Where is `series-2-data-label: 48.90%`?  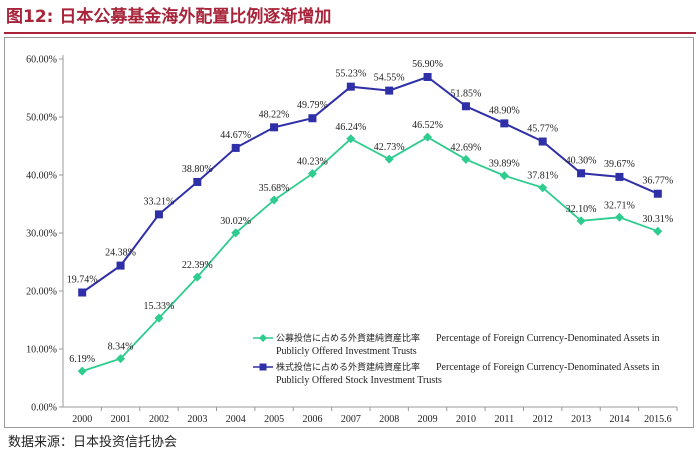 series-2-data-label: 48.90% is located at coordinates (504, 110).